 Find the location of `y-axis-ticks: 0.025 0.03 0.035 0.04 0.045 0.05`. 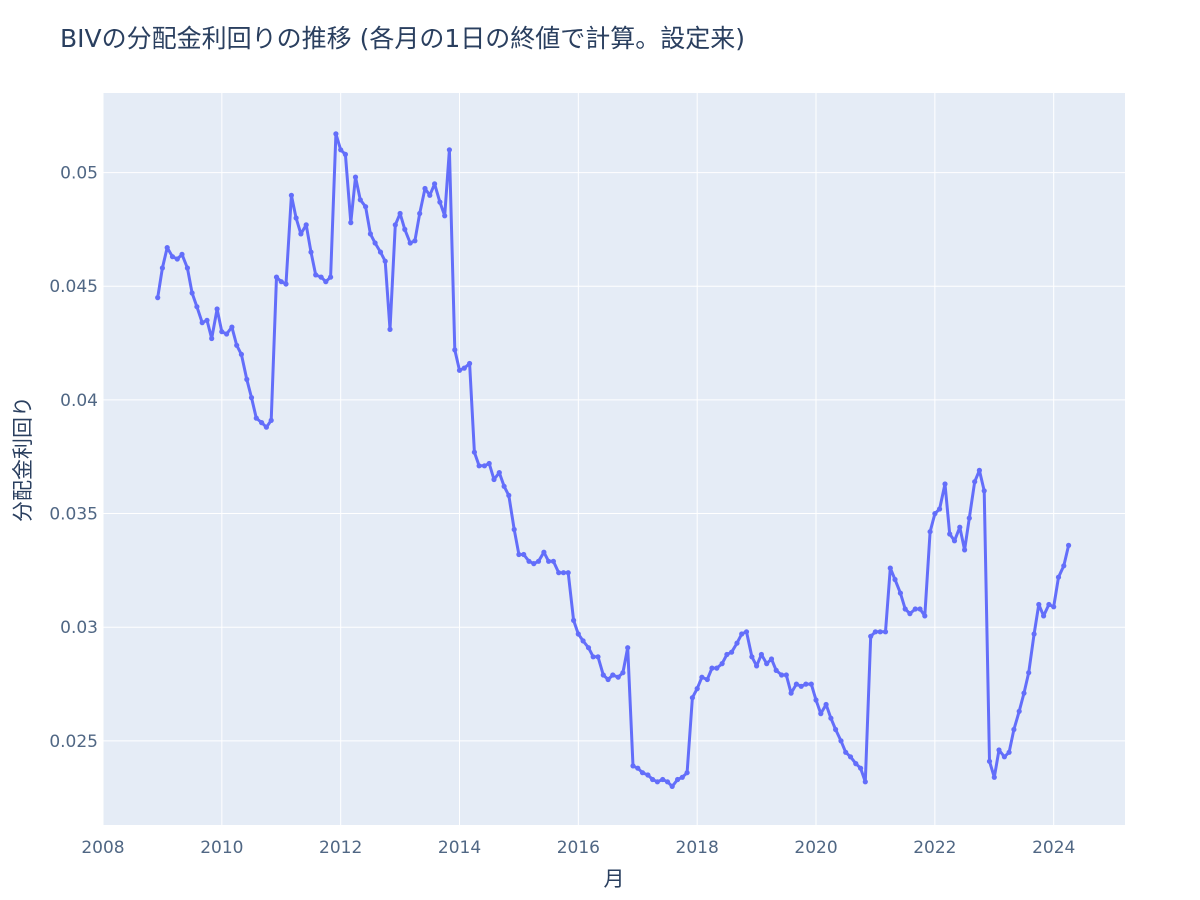

y-axis-ticks: 0.025 0.03 0.035 0.04 0.045 0.05 is located at coordinates (73, 458).